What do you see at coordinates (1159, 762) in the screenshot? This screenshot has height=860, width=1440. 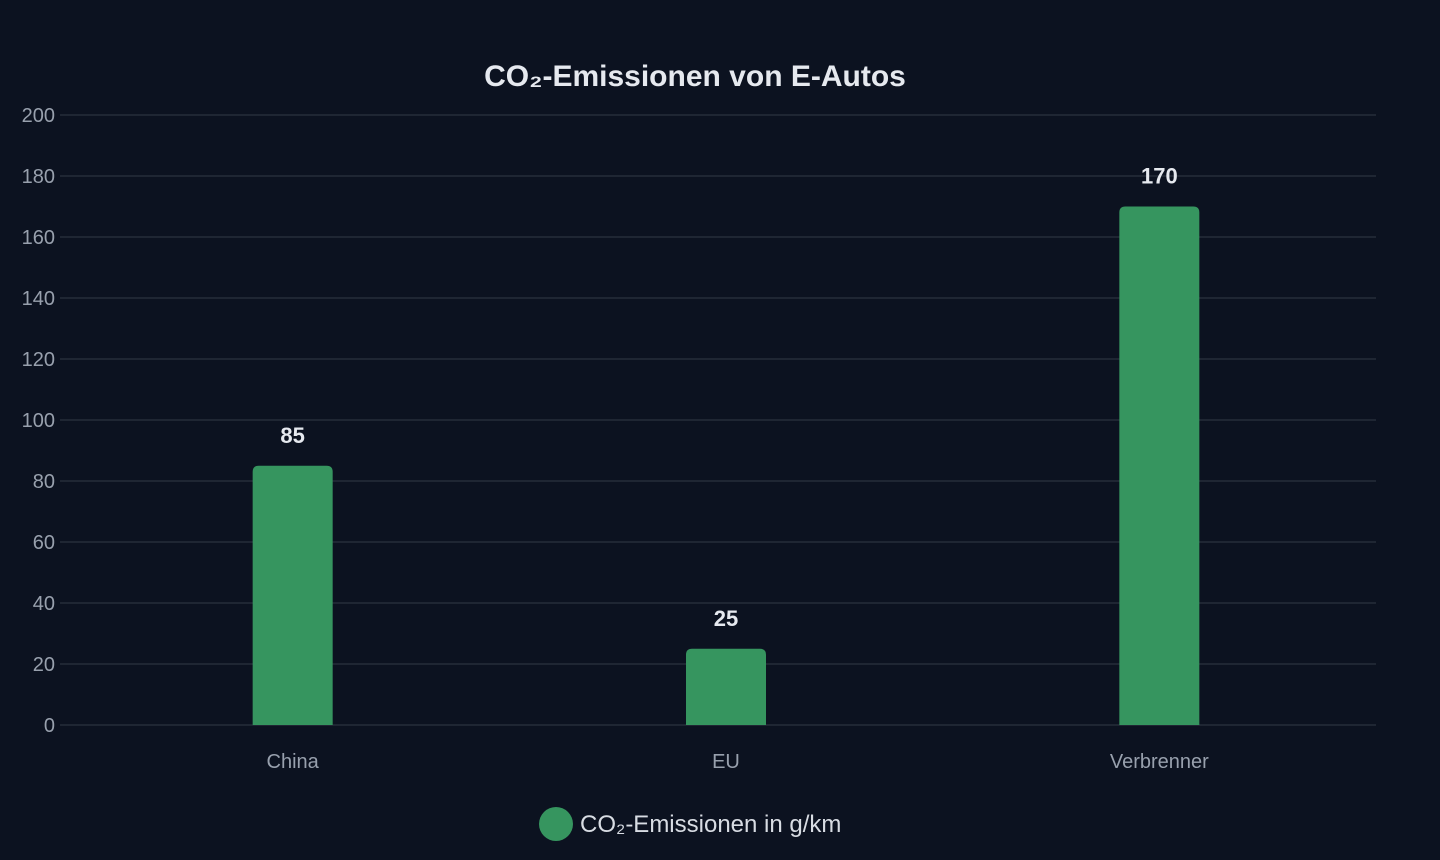 I see `x-category-label: Verbrenner` at bounding box center [1159, 762].